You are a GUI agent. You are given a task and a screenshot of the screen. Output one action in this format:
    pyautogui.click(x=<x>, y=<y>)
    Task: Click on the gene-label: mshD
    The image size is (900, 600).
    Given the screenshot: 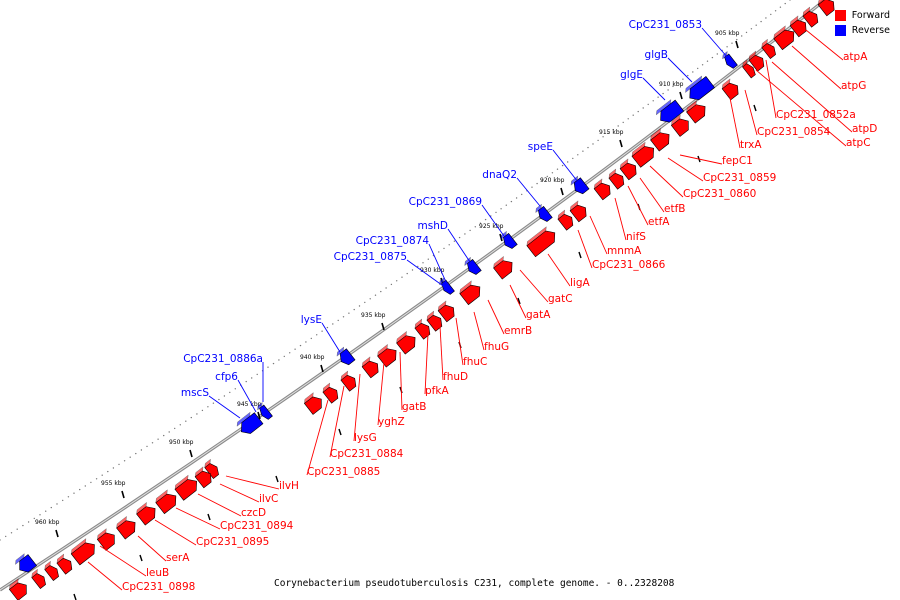 What is the action you would take?
    pyautogui.click(x=433, y=226)
    